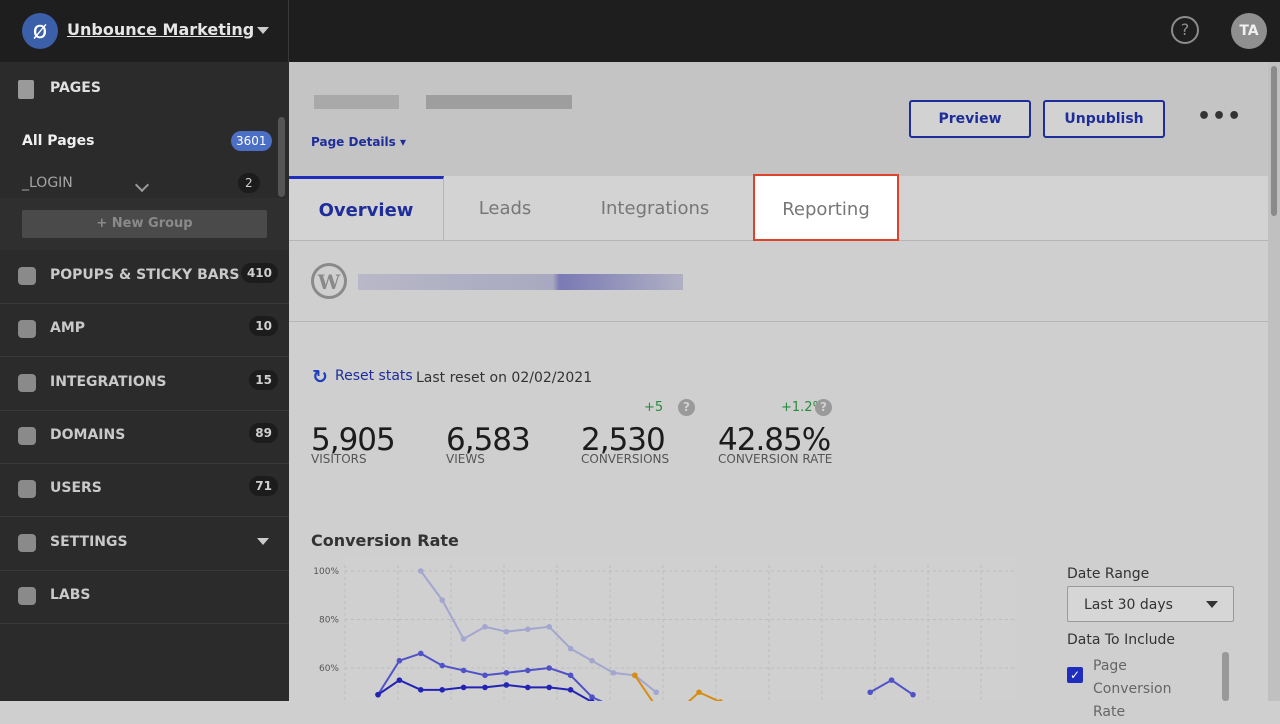  I want to click on select-caret, so click(1212, 607).